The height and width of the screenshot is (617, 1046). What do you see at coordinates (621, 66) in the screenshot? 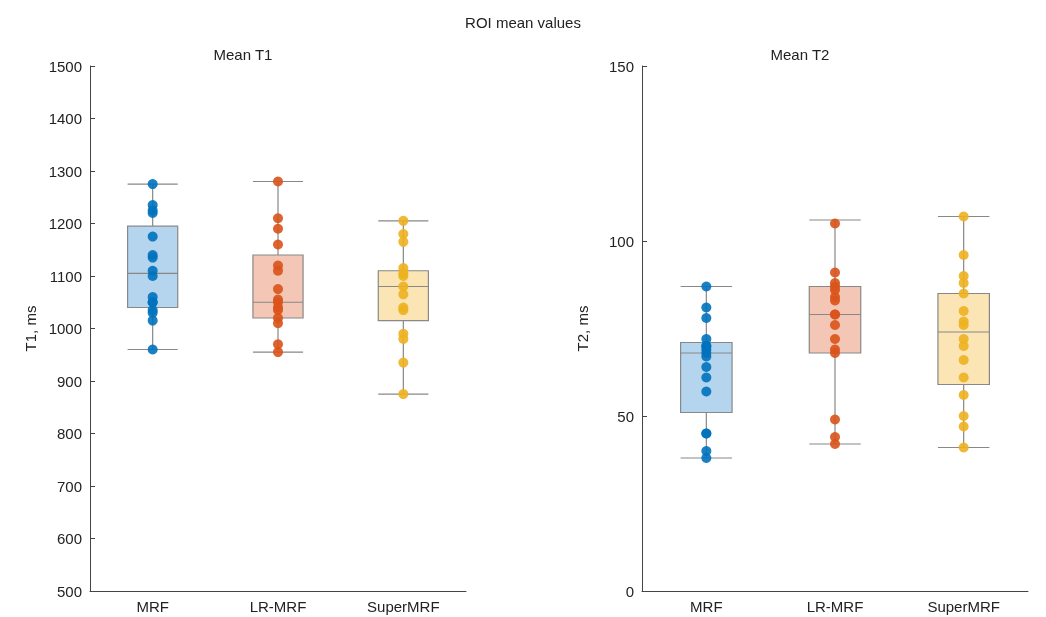
I see `y-tick-label: 150` at bounding box center [621, 66].